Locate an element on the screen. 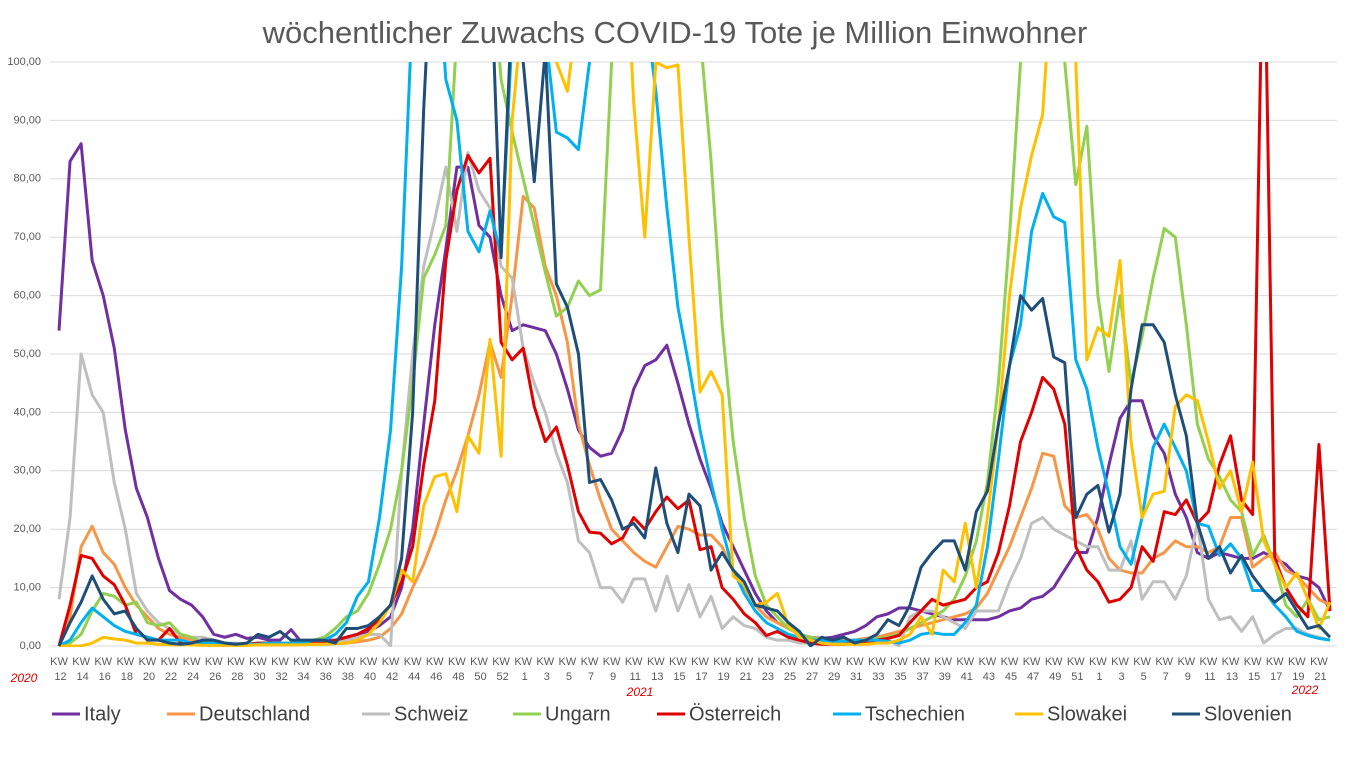 The height and width of the screenshot is (767, 1350). x-tick-label: KW 45 is located at coordinates (1010, 669).